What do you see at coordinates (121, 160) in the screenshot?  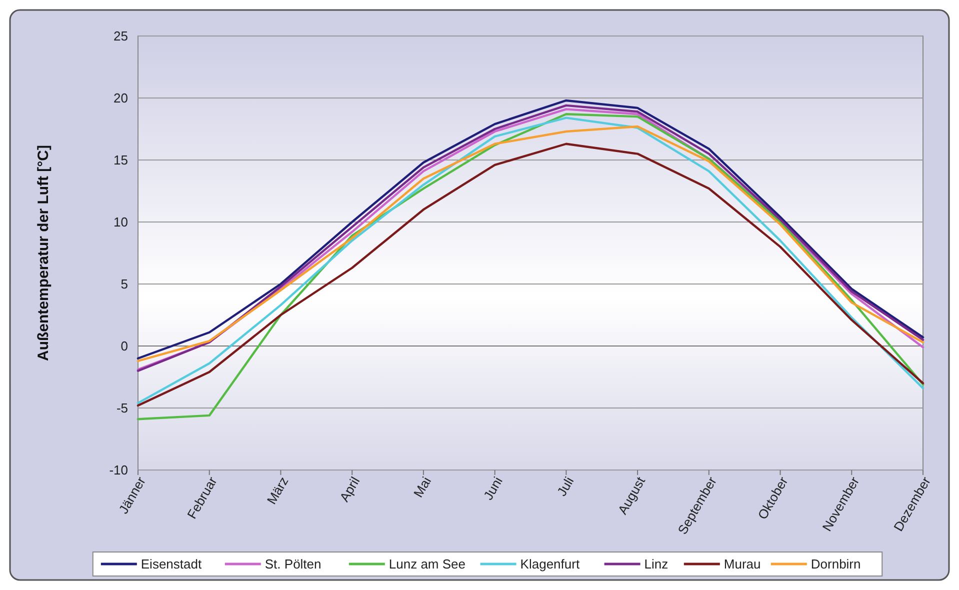 I see `y-tick-label: 15` at bounding box center [121, 160].